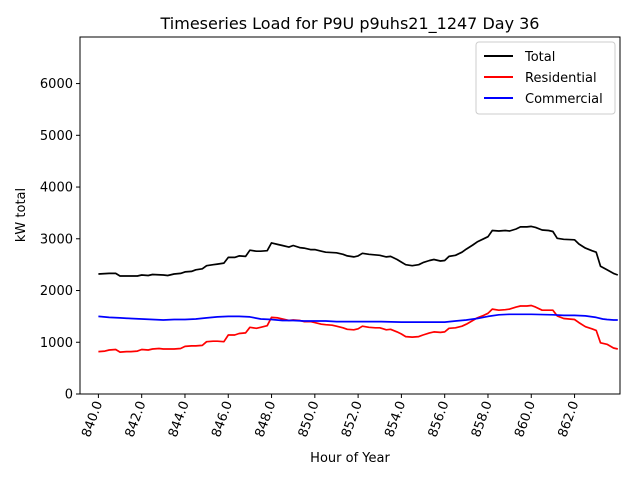 The image size is (640, 480). I want to click on x-tick-label: 842.0, so click(136, 419).